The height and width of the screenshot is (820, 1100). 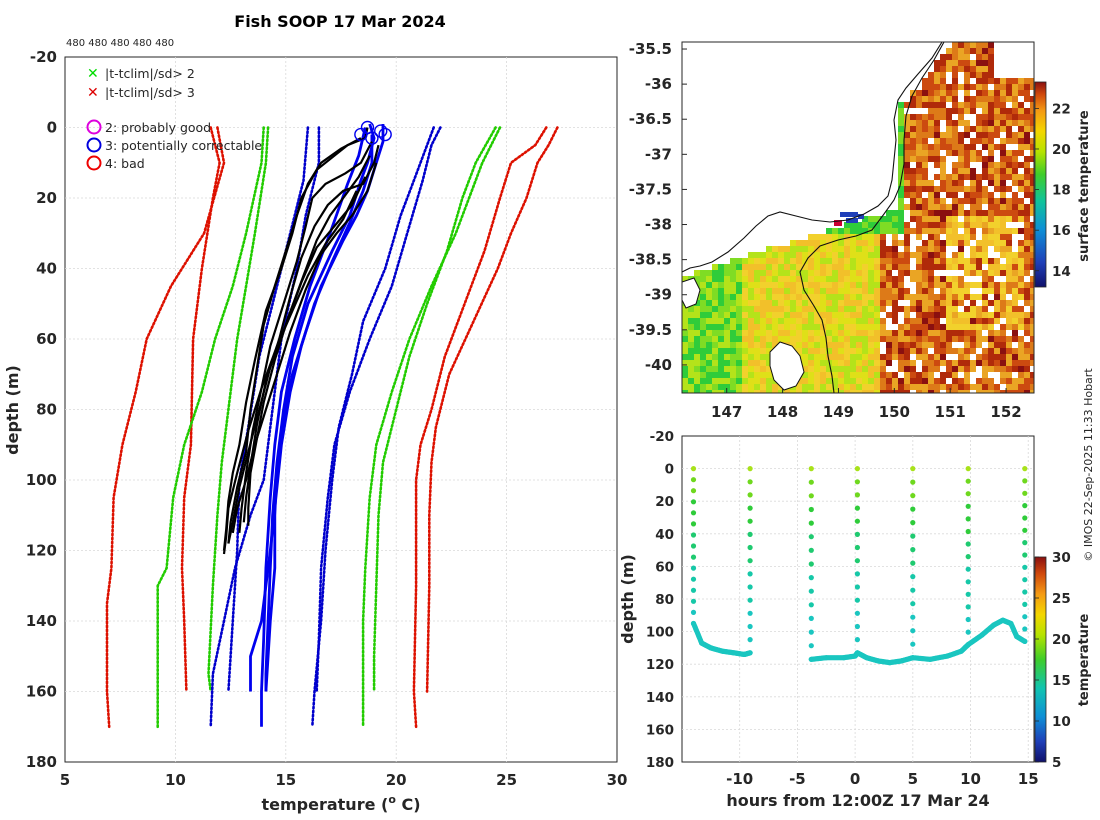 What do you see at coordinates (1061, 640) in the screenshot?
I see `tc-cb-tick-label: 20` at bounding box center [1061, 640].